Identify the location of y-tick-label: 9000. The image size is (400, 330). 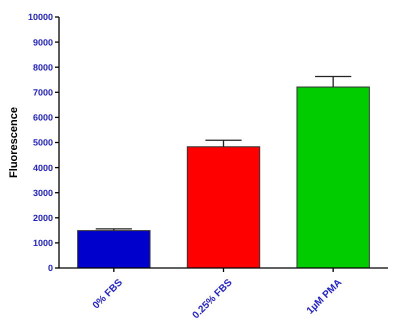
(42, 42).